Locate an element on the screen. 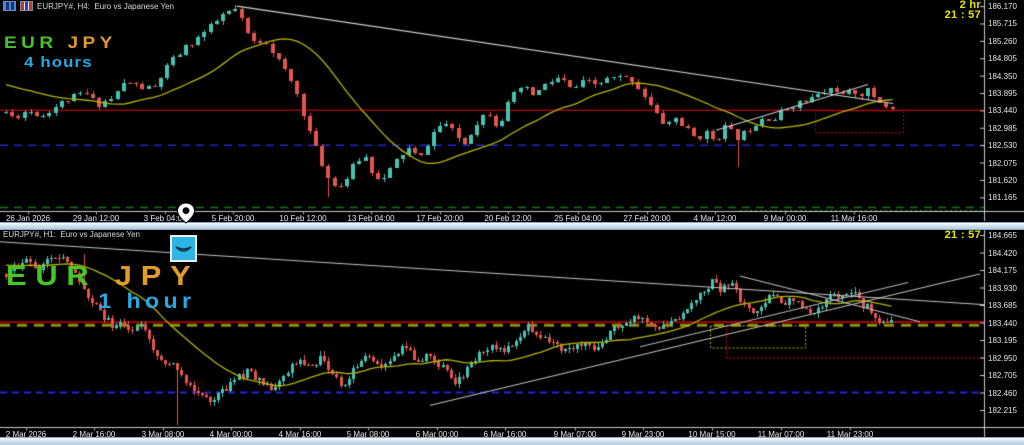 The width and height of the screenshot is (1024, 445). time-label: 3 Feb 04:00 is located at coordinates (165, 218).